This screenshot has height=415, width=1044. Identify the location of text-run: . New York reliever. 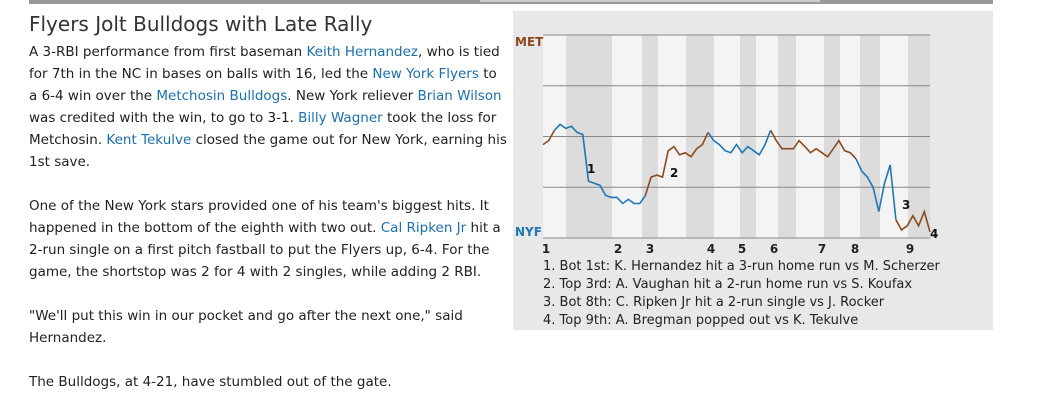
(352, 96).